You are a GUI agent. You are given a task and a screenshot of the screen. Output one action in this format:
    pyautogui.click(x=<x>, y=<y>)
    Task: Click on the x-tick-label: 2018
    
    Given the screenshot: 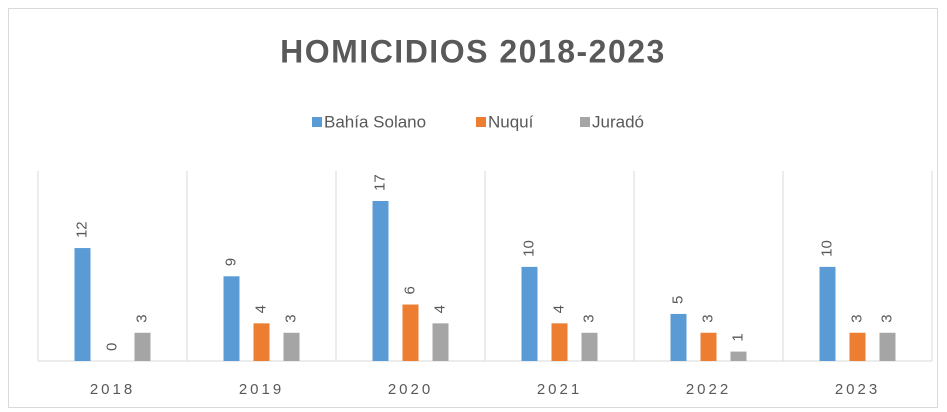 What is the action you would take?
    pyautogui.click(x=112, y=389)
    